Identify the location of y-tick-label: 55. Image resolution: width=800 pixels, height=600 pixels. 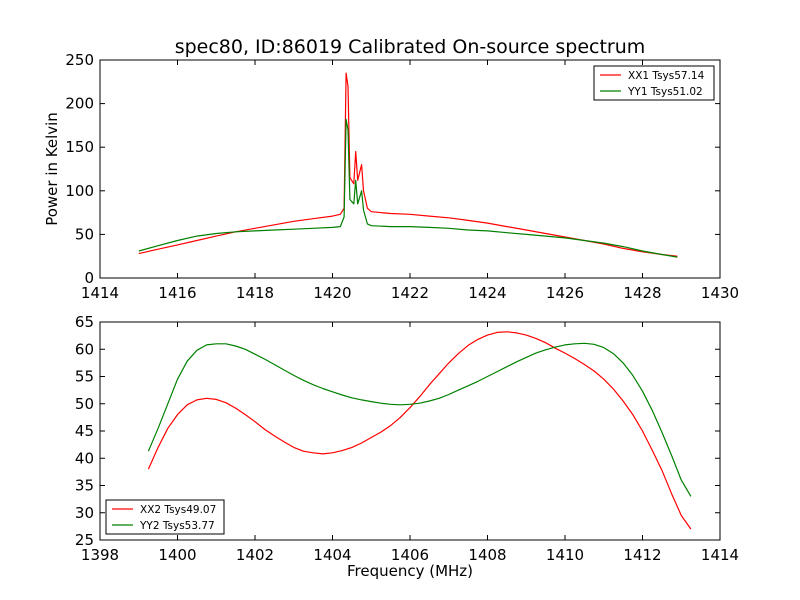
(84, 377).